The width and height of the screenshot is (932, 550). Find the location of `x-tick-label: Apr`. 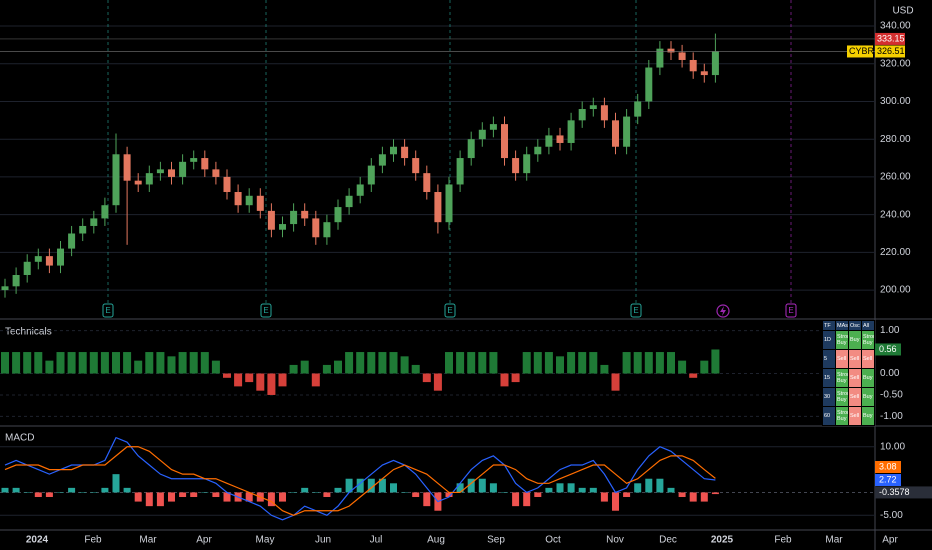

x-tick-label: Apr is located at coordinates (890, 540).